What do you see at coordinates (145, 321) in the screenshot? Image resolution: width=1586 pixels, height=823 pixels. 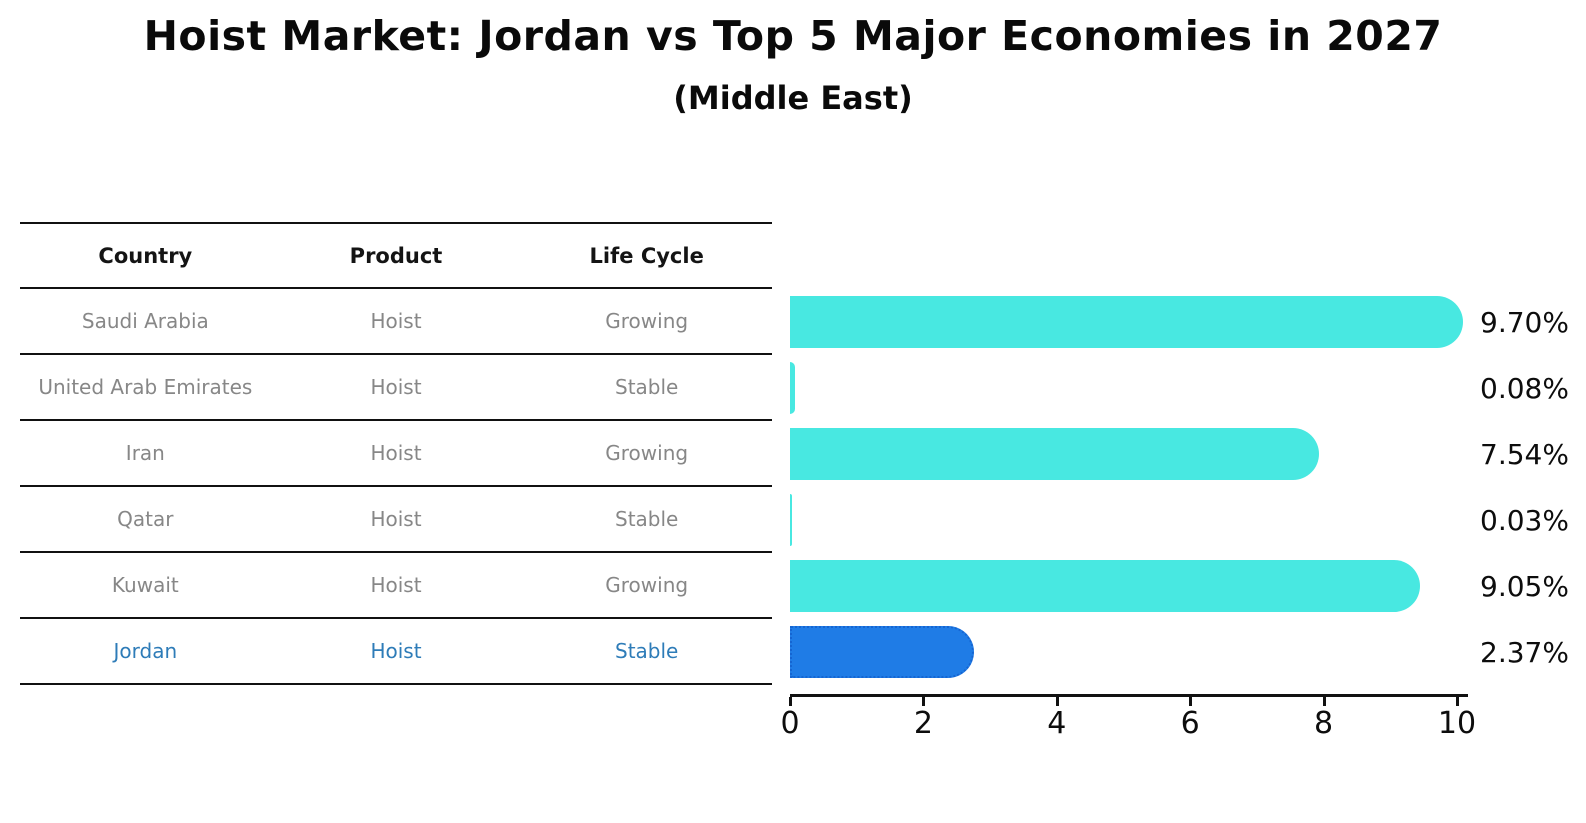 I see `cell-country: Saudi Arabia` at bounding box center [145, 321].